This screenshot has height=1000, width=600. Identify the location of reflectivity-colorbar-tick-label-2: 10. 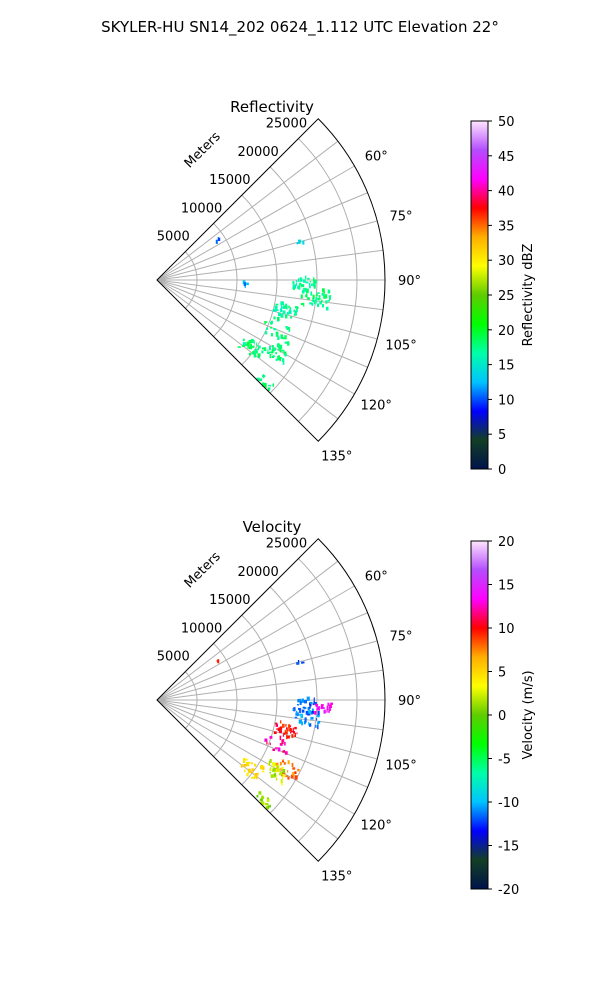
(506, 400).